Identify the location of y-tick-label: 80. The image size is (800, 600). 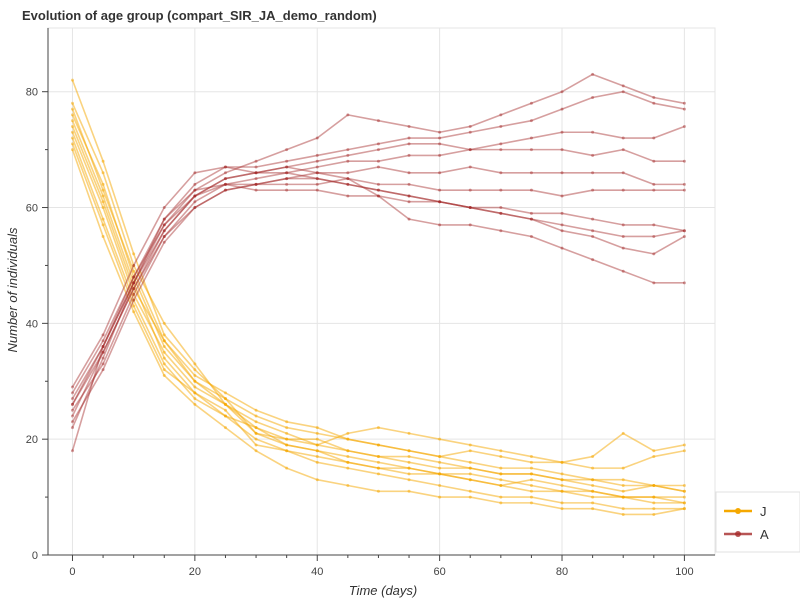
(32, 93).